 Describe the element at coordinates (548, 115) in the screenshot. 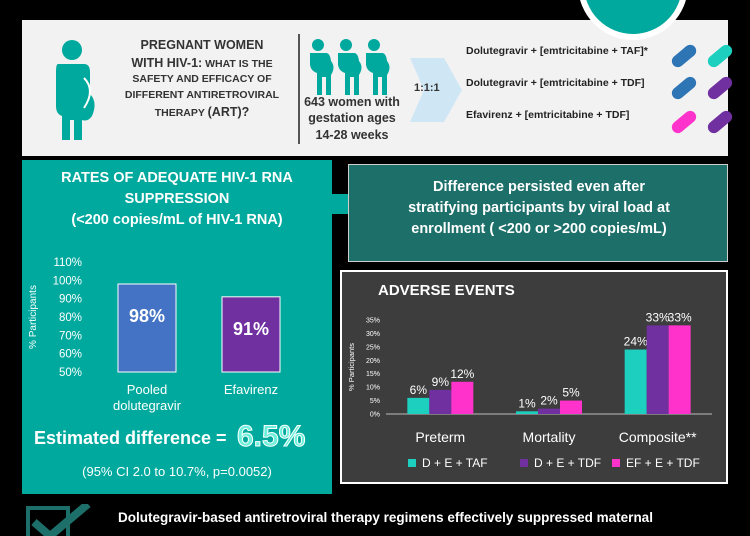

I see `treatment-arm: Efavirenz + [emtricitabine + TDF]` at that location.